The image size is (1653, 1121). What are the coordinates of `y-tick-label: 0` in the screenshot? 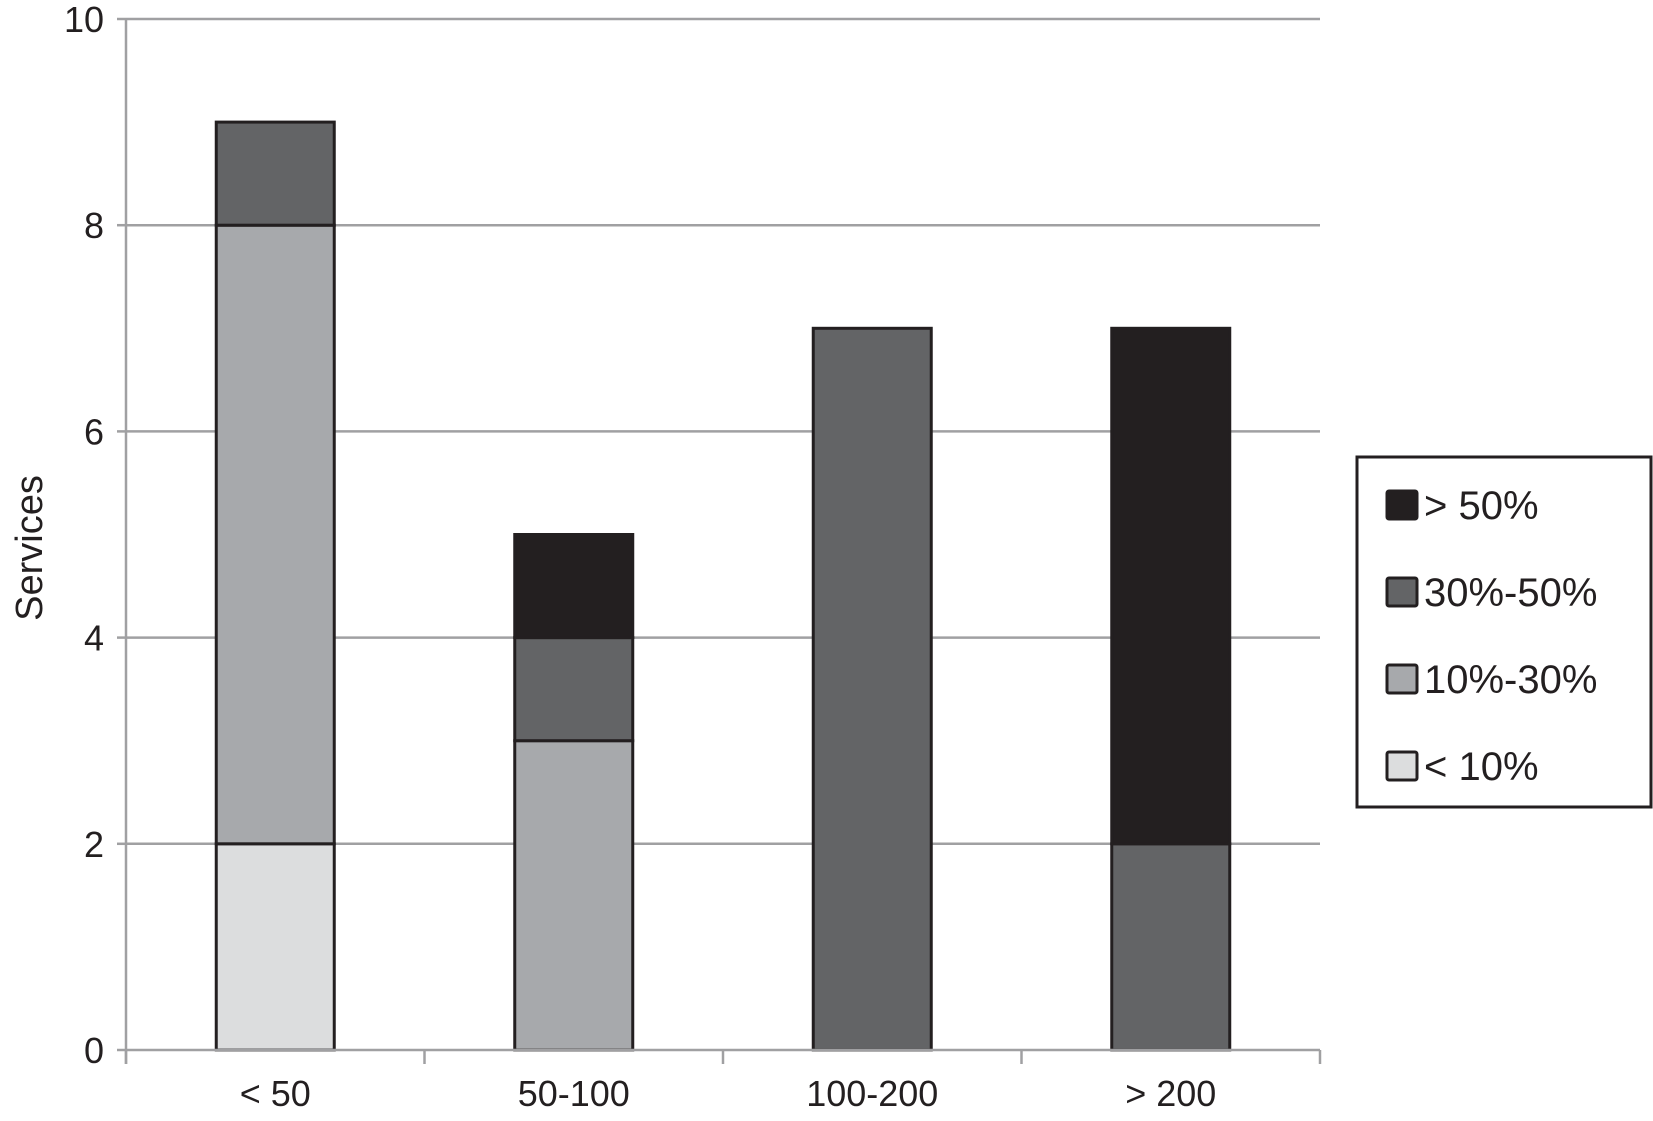 It's located at (94, 1050).